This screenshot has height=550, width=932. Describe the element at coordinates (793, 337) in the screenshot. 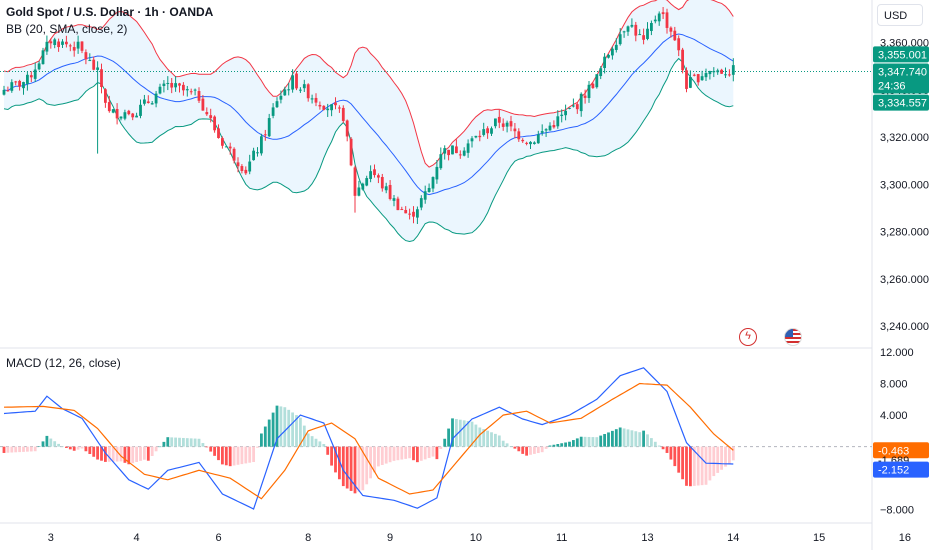

I see `us-flag-icon` at that location.